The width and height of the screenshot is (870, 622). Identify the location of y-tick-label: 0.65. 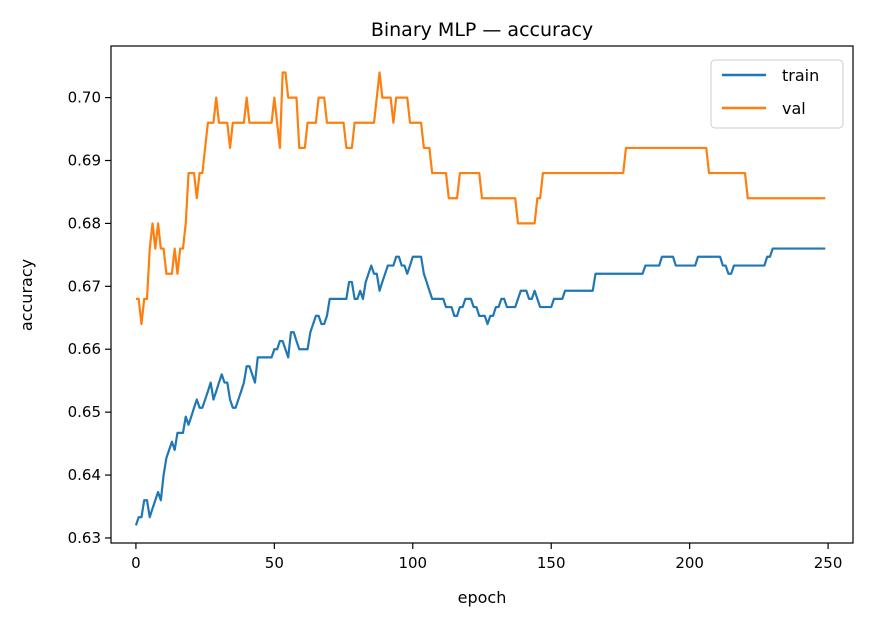
(84, 412).